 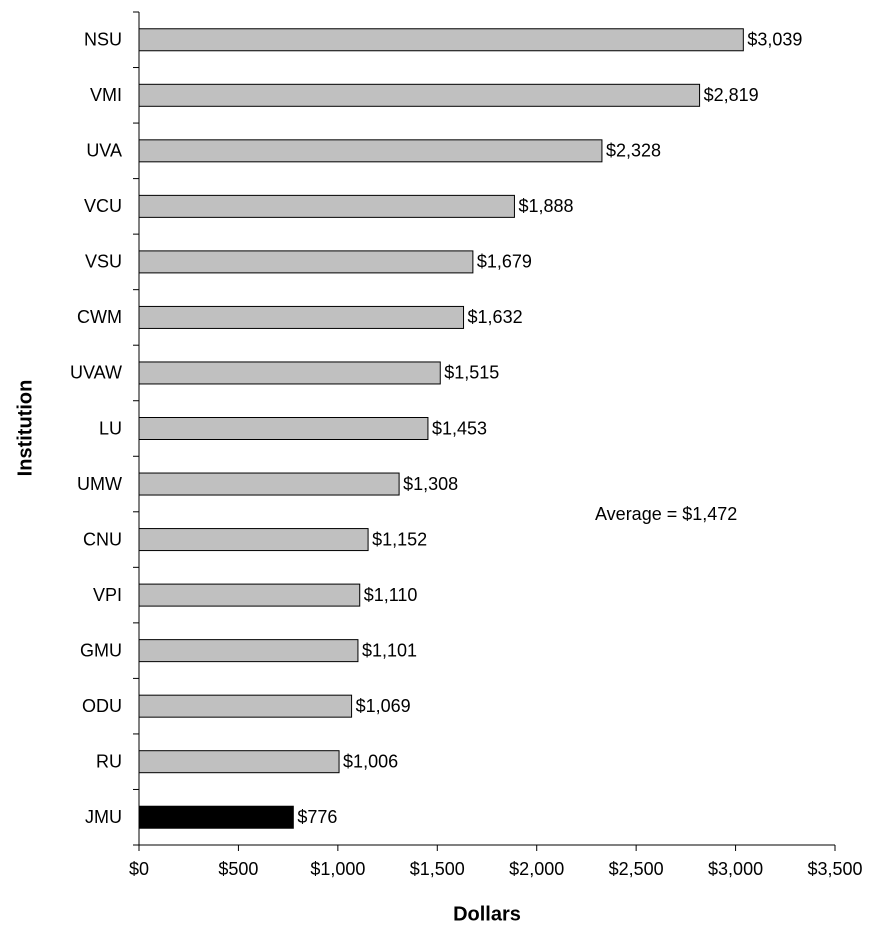 I want to click on y-tick-label: LU, so click(x=110, y=428).